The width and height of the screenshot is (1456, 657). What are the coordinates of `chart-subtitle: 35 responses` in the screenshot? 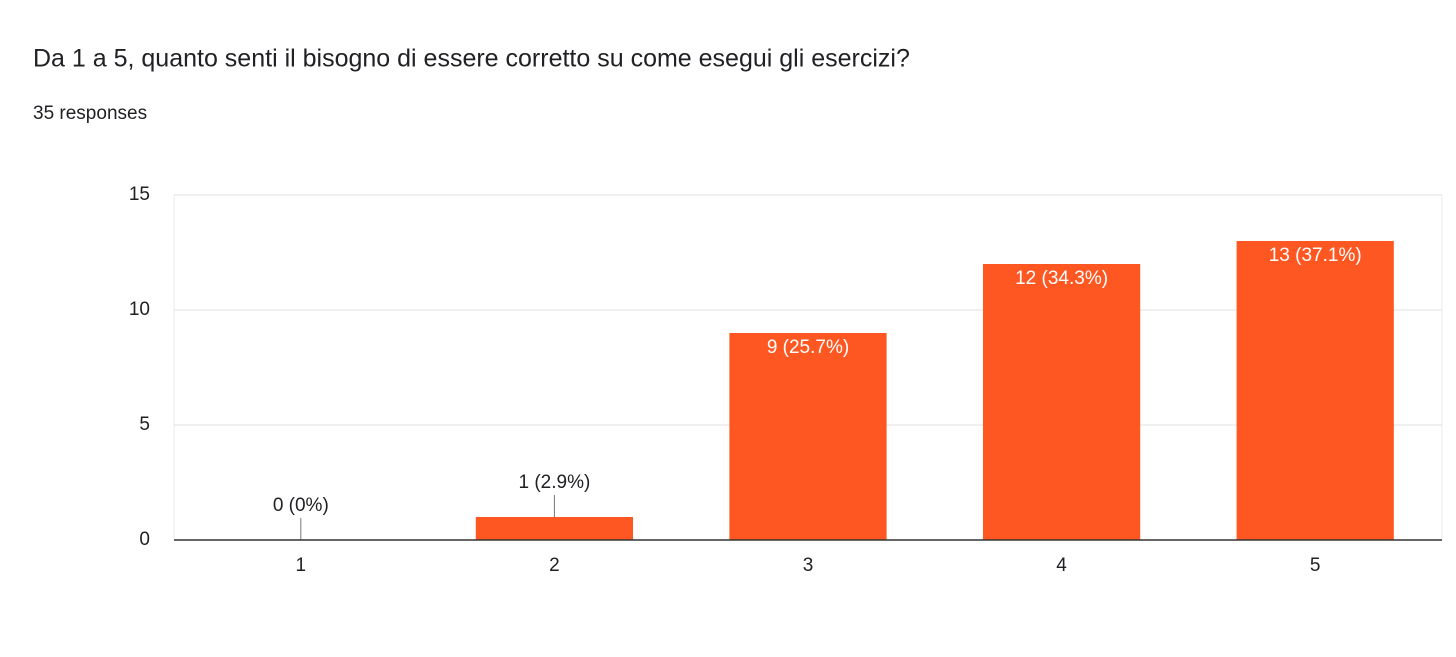 It's located at (90, 113).